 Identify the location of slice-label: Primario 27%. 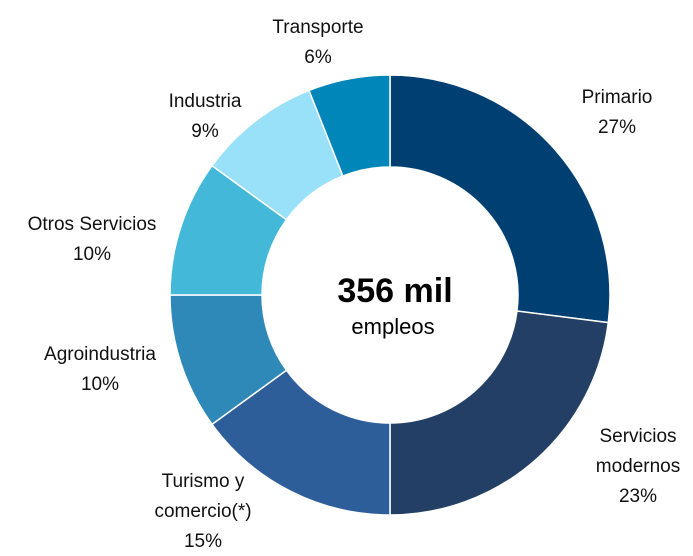
(617, 113).